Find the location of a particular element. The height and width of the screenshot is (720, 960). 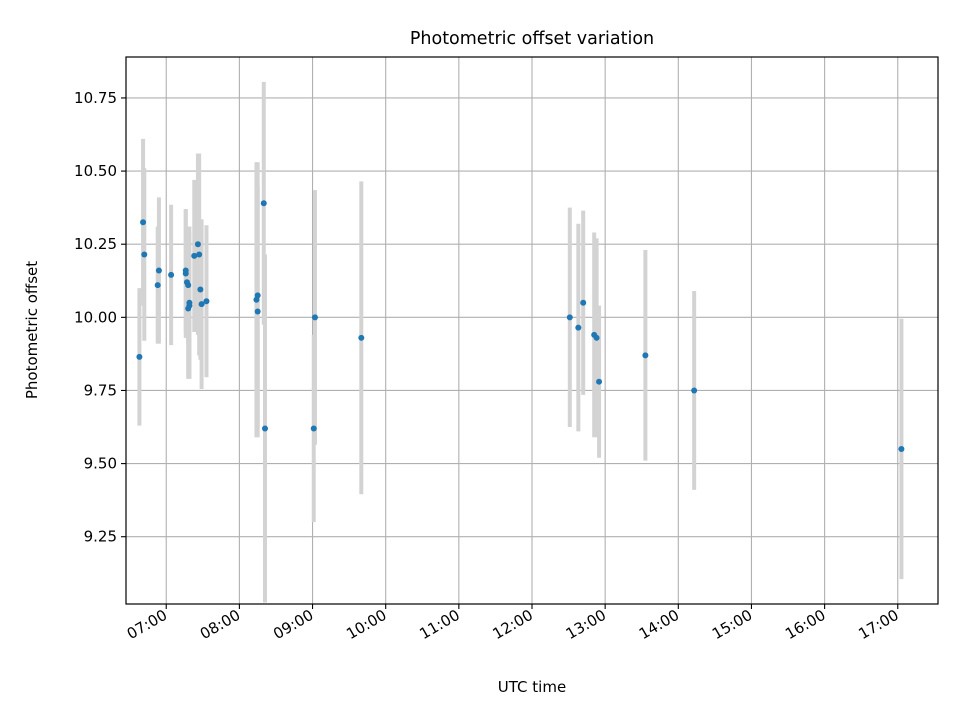

y-tick-label: 10.50 is located at coordinates (95, 171).